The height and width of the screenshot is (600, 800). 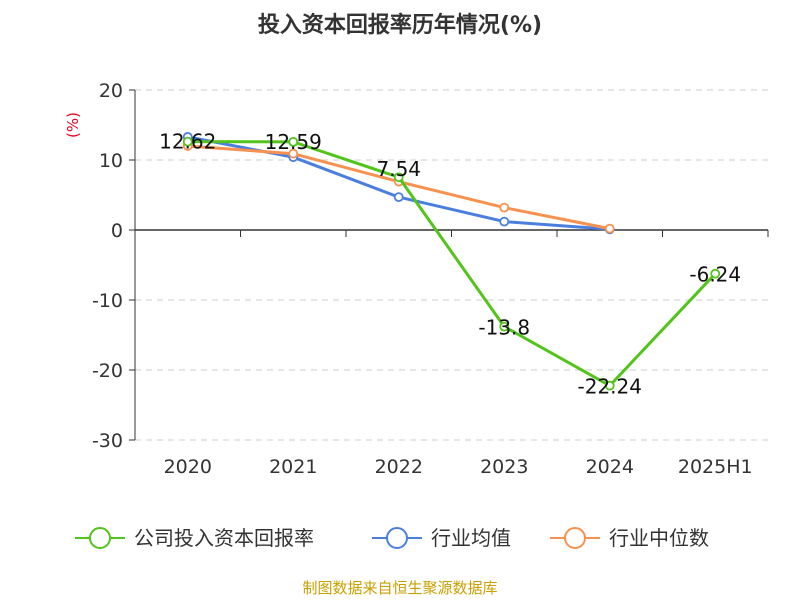 I want to click on y-tick-label: 10, so click(x=111, y=161).